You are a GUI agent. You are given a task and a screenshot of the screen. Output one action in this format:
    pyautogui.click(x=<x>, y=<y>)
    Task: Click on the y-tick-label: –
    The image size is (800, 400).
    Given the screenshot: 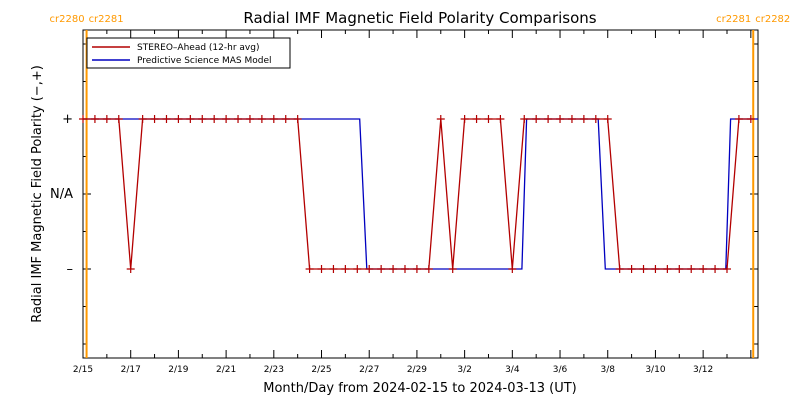 What is the action you would take?
    pyautogui.click(x=70, y=269)
    